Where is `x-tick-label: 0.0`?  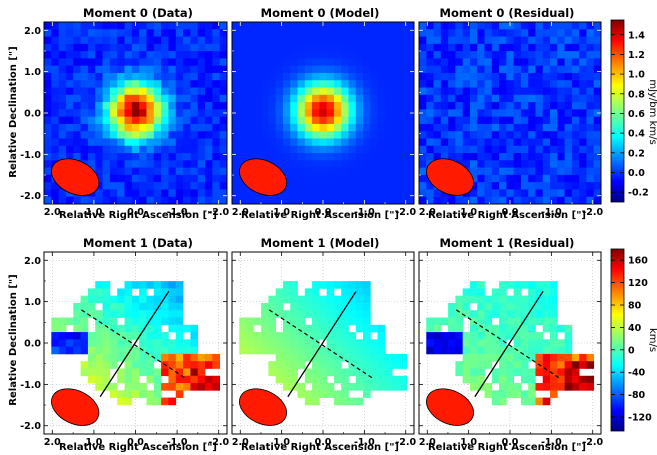 x-tick-label: 0.0 is located at coordinates (510, 212).